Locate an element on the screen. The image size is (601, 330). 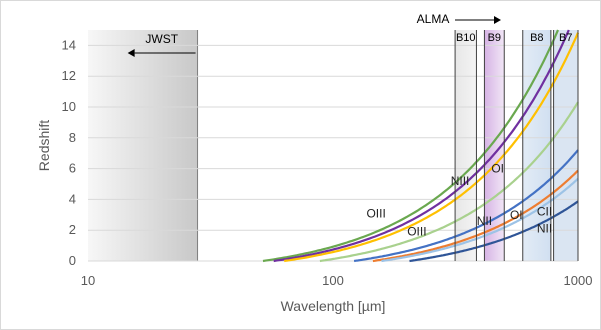
curve-label: CII is located at coordinates (544, 212).